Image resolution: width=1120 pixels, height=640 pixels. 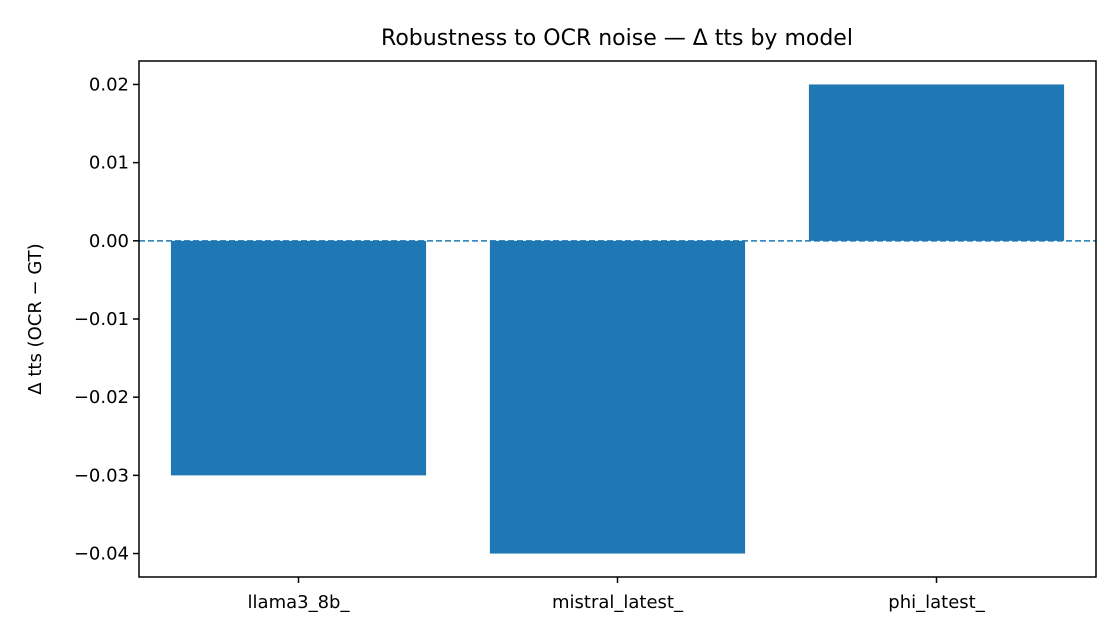 I want to click on y-tick-label: −0.03, so click(x=101, y=475).